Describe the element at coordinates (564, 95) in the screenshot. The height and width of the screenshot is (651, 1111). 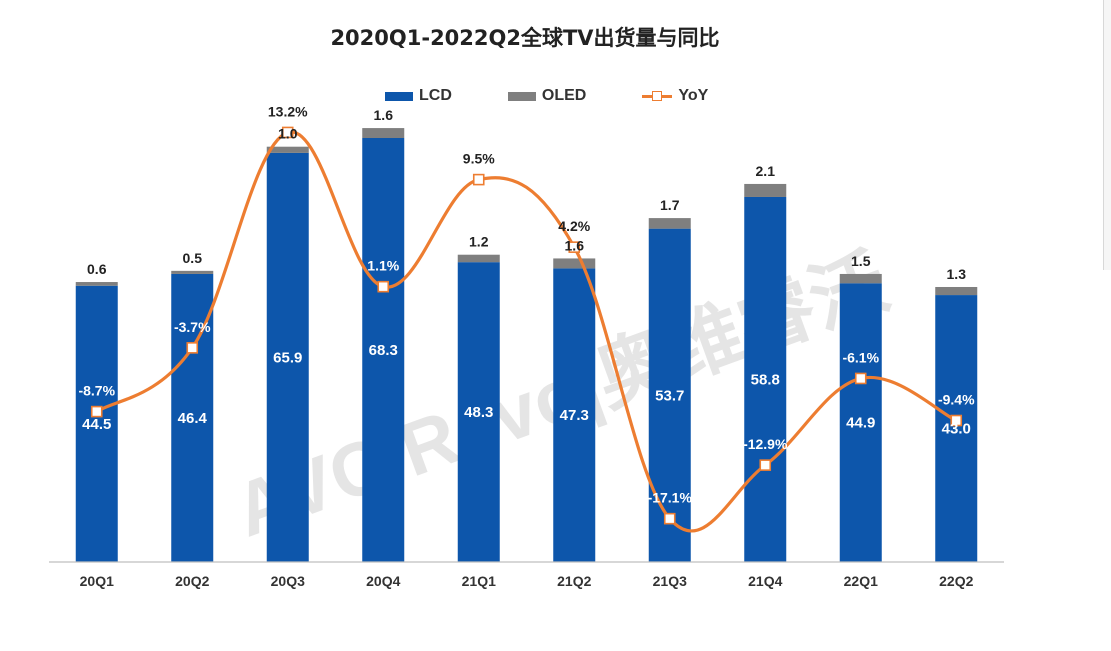
I see `legend-label-oled: OLED` at that location.